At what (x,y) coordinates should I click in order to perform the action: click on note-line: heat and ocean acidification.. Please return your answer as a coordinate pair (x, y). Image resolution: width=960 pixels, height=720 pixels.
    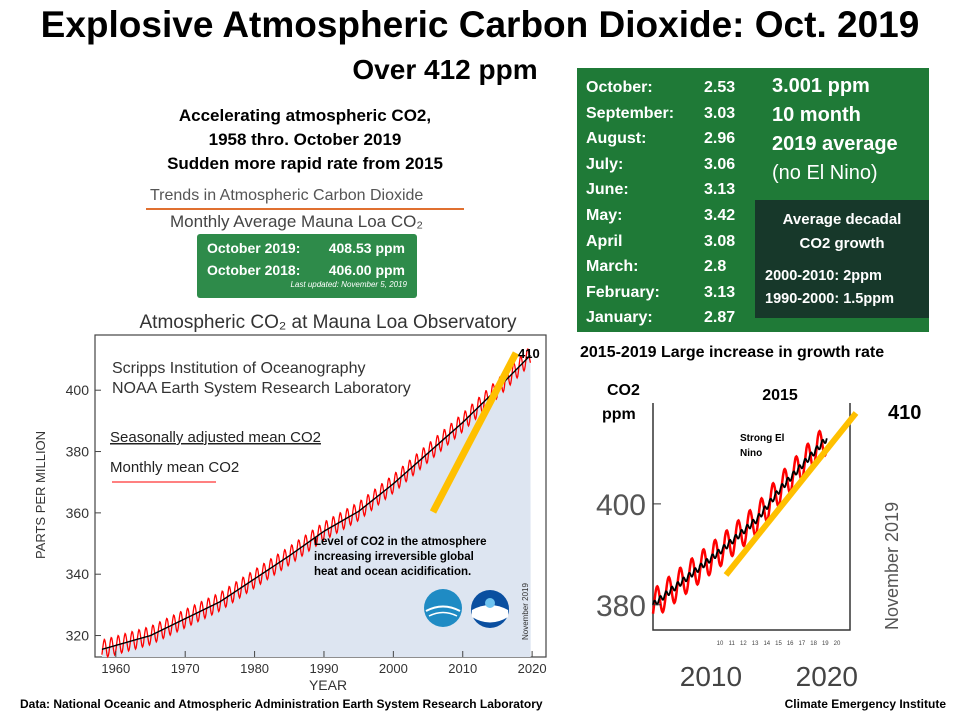
    Looking at the image, I should click on (392, 572).